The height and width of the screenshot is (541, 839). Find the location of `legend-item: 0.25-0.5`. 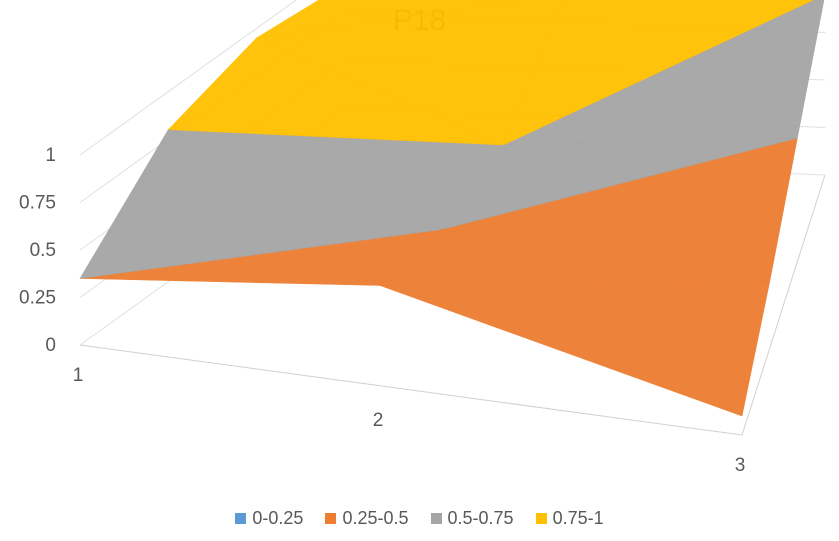

legend-item: 0.25-0.5 is located at coordinates (367, 518).